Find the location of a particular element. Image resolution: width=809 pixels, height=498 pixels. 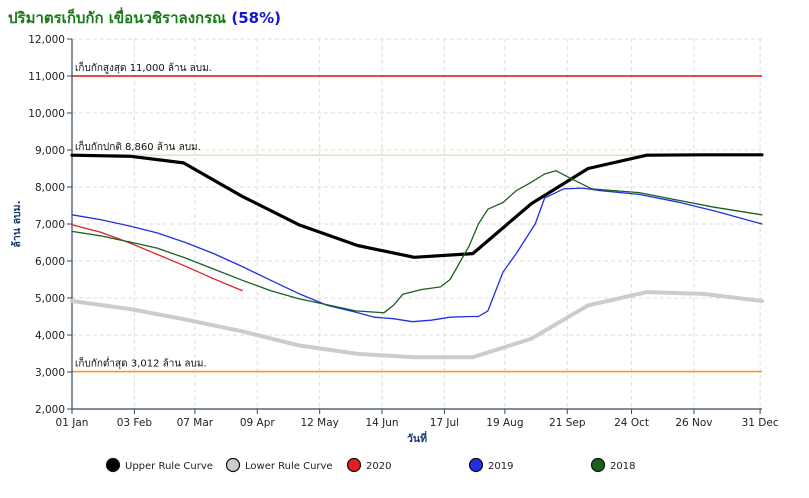

y-tick-label: 6,000 is located at coordinates (50, 262).